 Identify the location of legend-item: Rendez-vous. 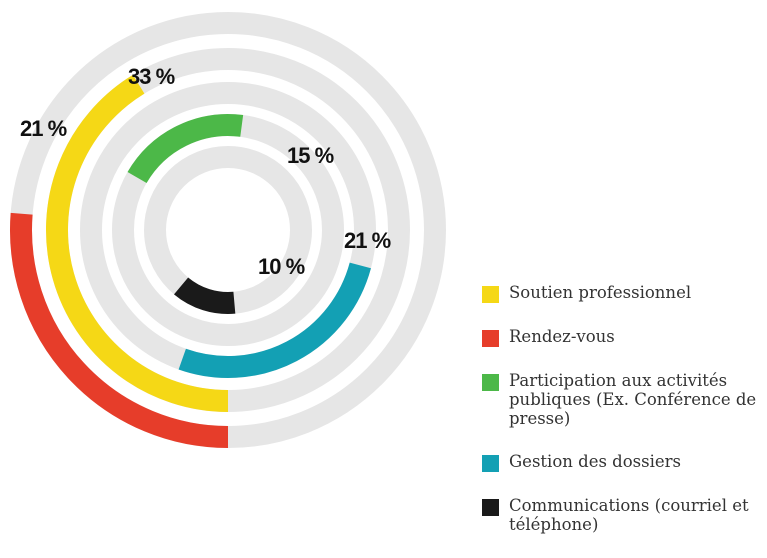
(624, 337).